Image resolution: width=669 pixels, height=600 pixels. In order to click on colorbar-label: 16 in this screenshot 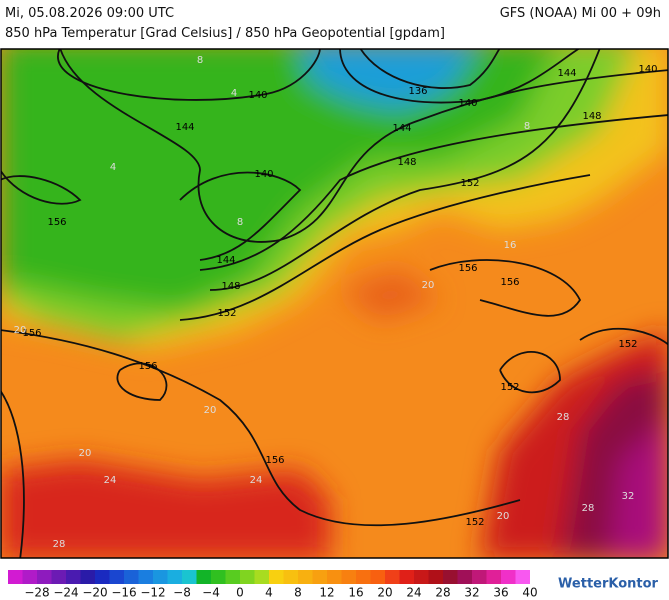, I will do `click(355, 593)`.